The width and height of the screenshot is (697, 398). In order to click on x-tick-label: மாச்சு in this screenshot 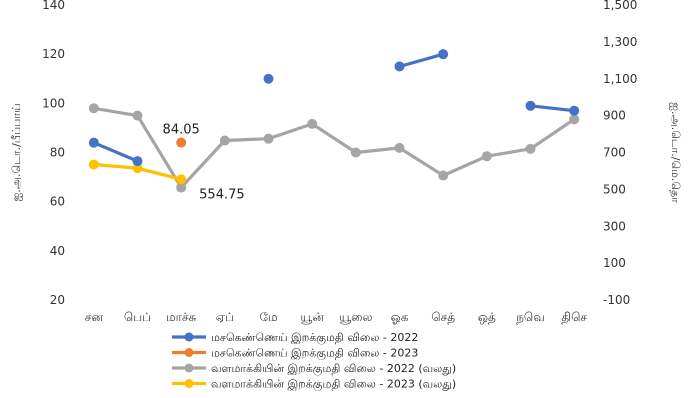, I will do `click(181, 317)`.